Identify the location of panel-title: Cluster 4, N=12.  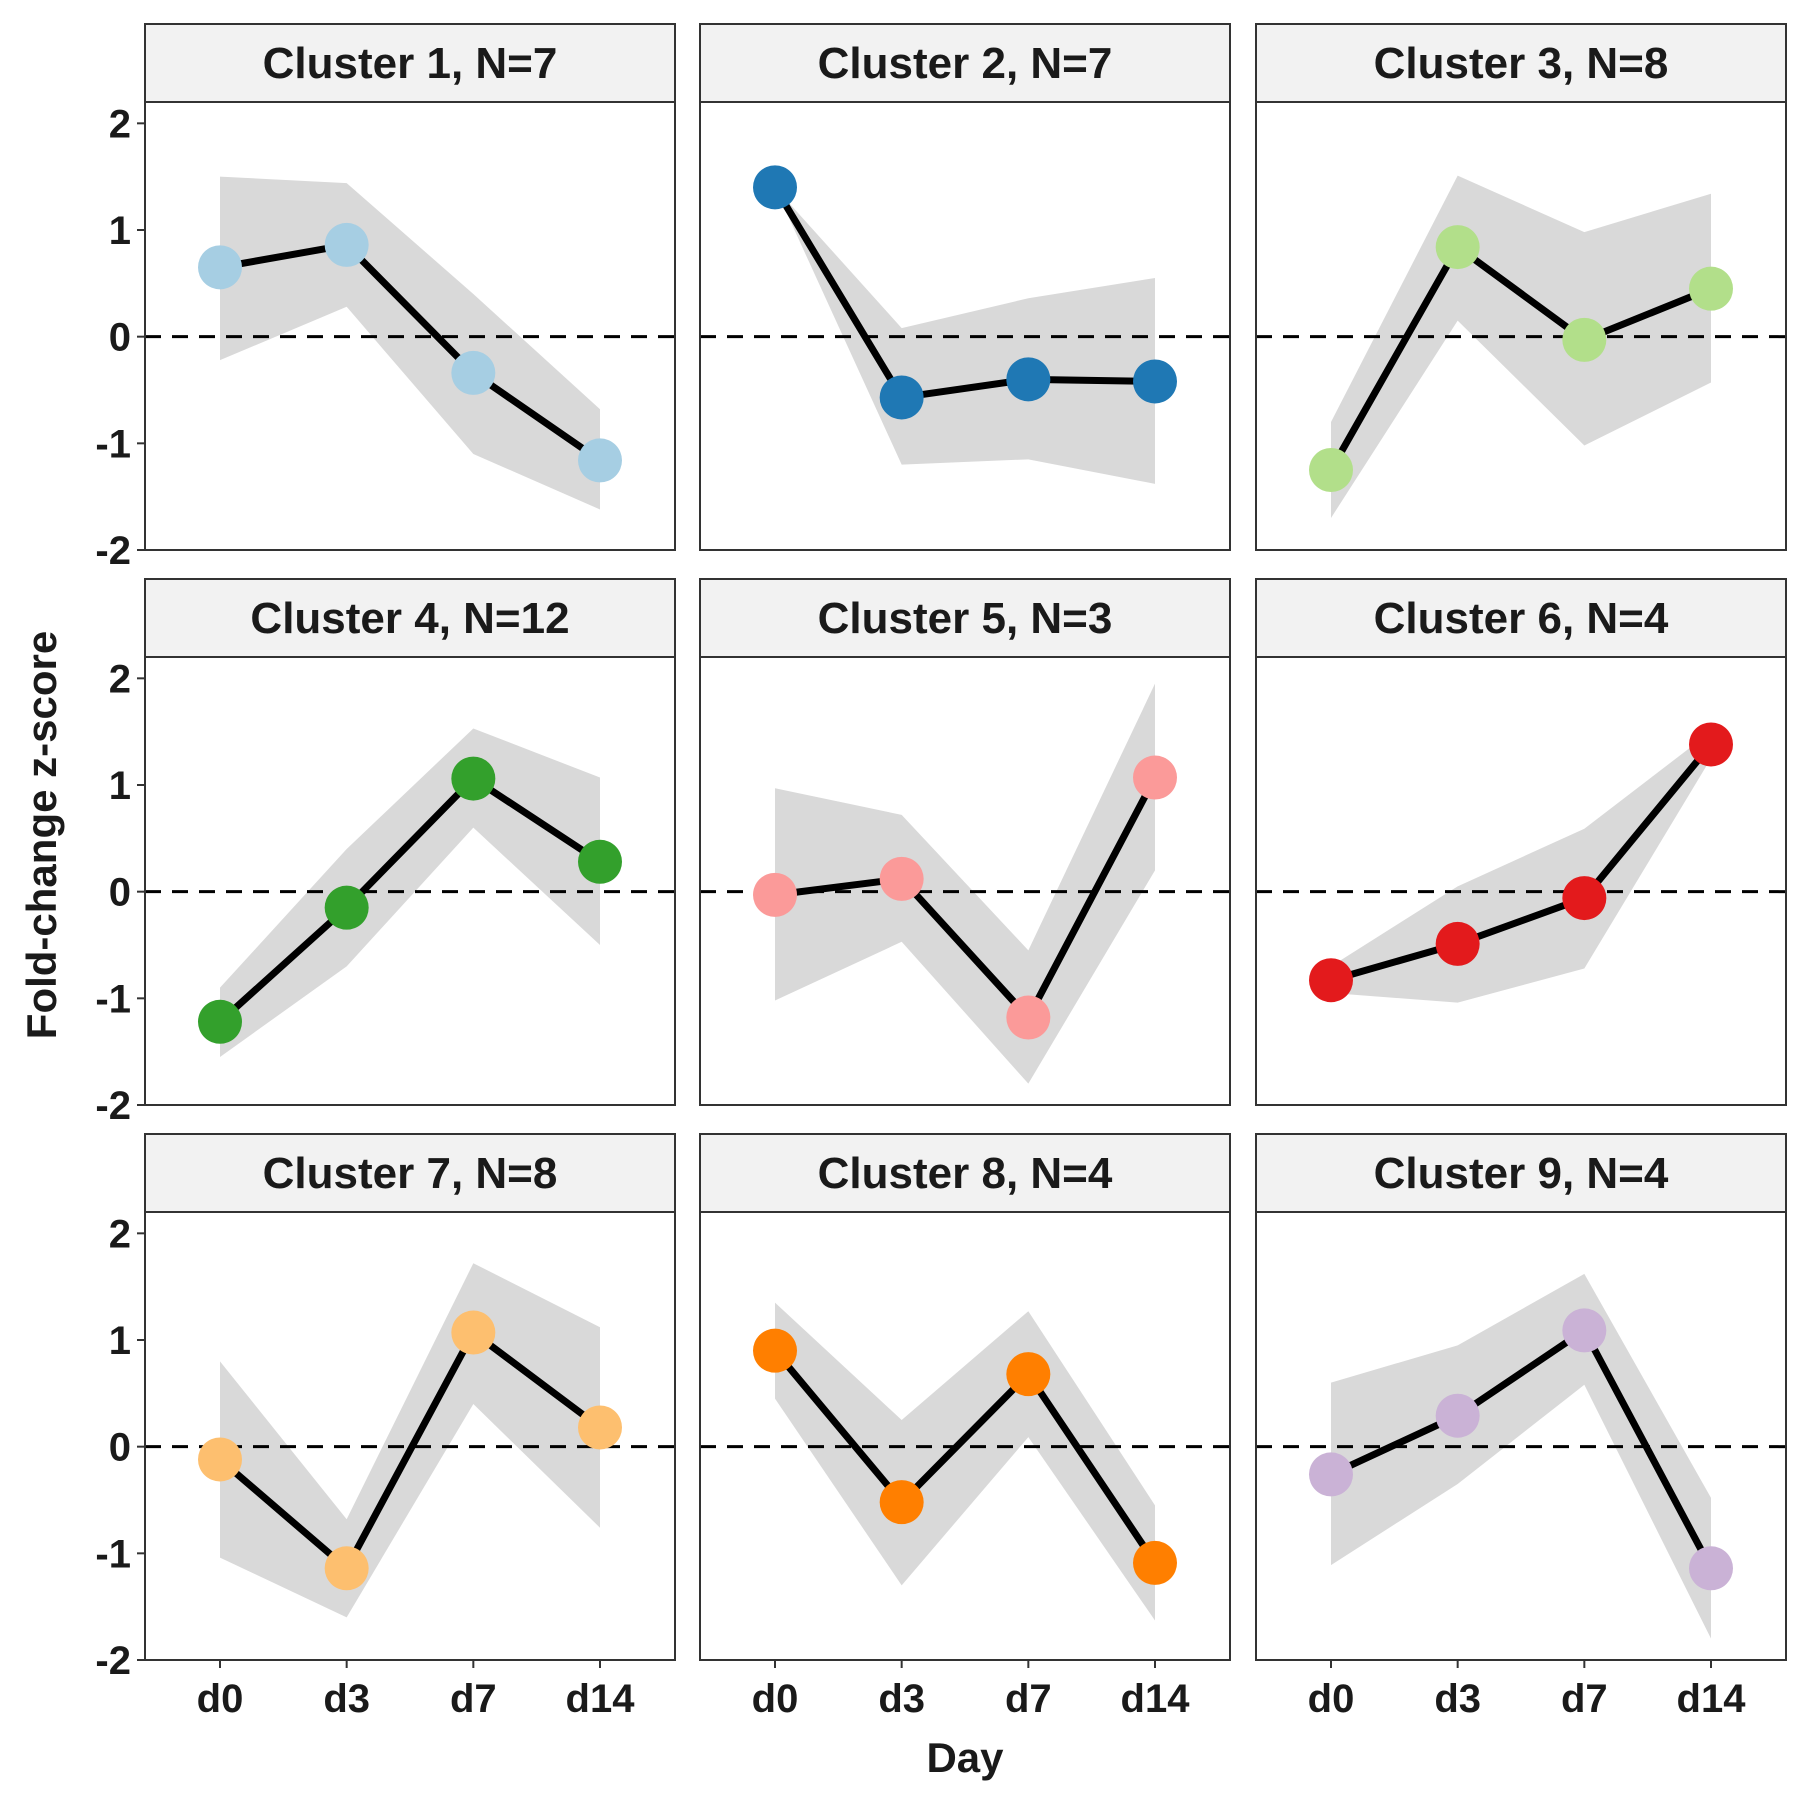
(409, 618).